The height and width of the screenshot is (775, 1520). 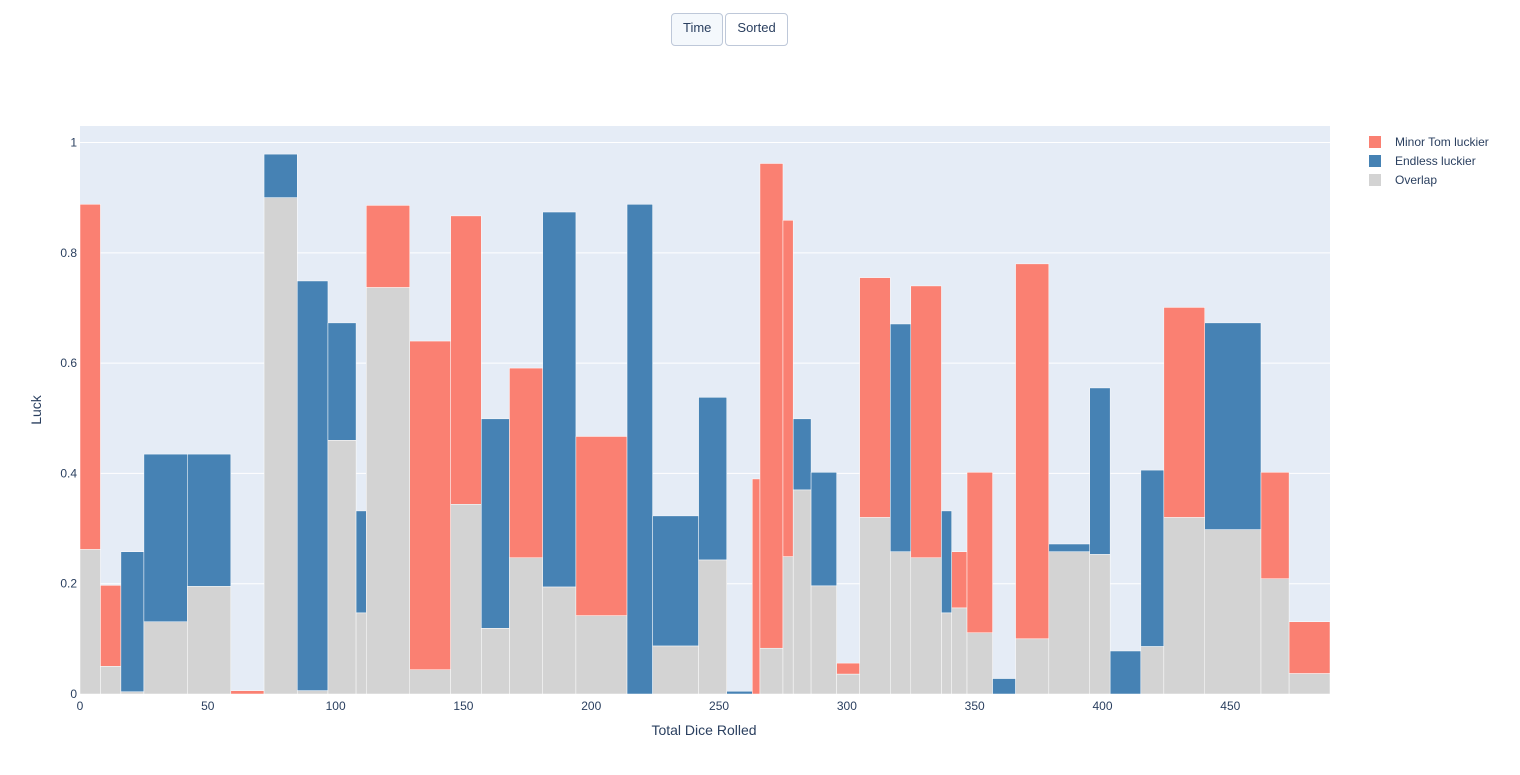 I want to click on x-tick-label: 200, so click(x=591, y=706).